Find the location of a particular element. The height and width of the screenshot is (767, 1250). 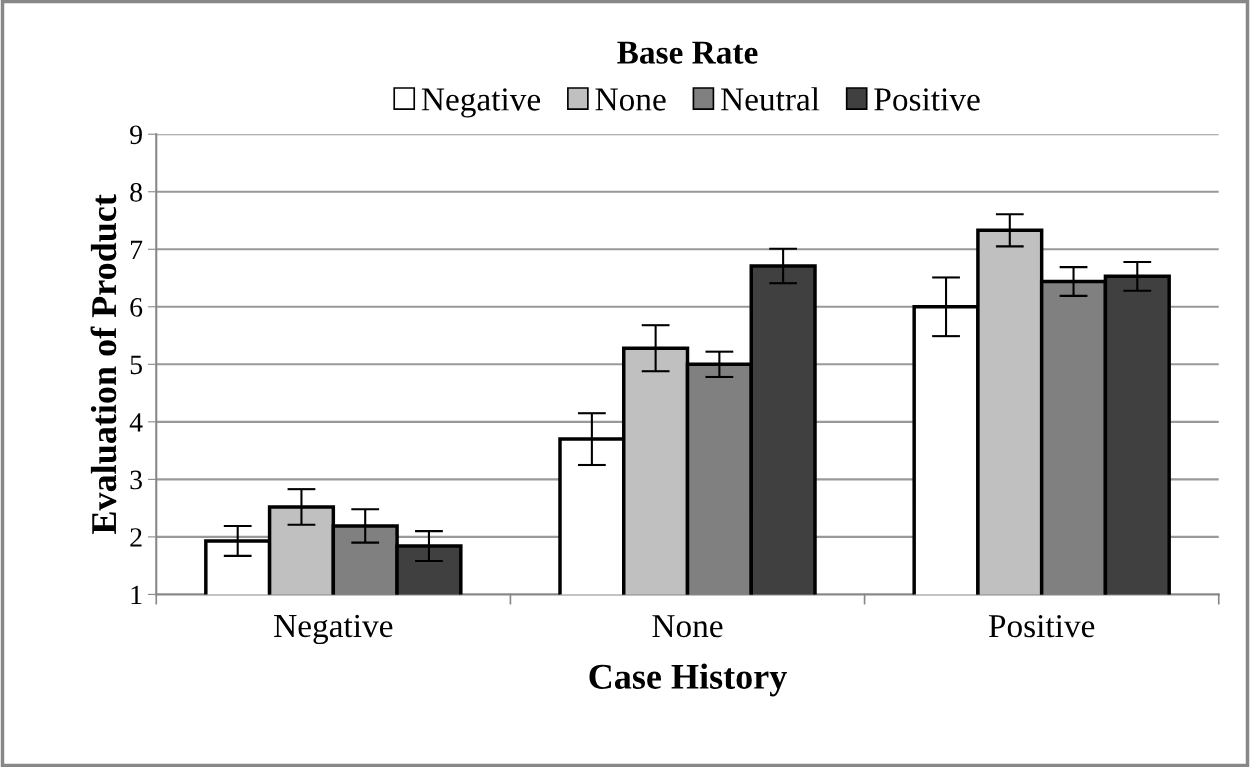

legend-label: Negative is located at coordinates (481, 103).